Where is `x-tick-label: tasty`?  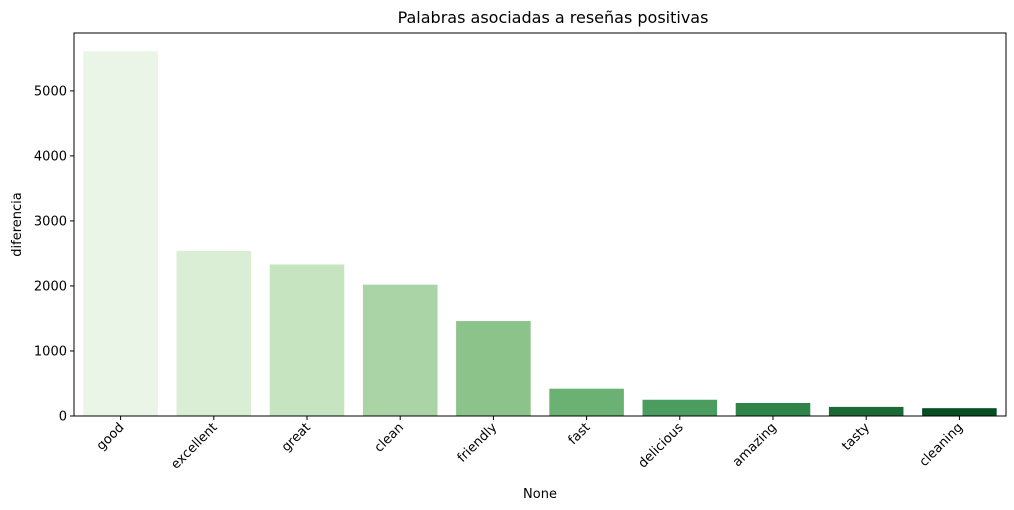
x-tick-label: tasty is located at coordinates (856, 437).